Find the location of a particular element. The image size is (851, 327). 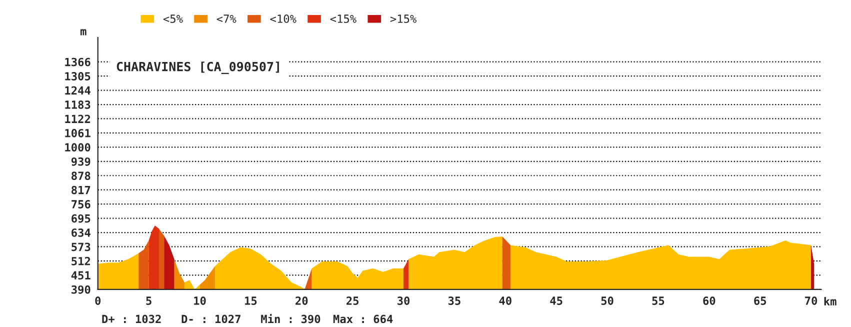

y-tick-label: 512 is located at coordinates (81, 261).